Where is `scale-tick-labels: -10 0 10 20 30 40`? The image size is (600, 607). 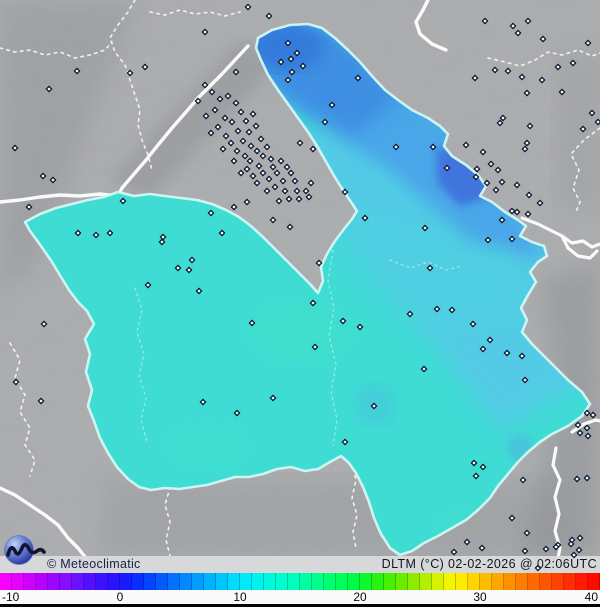 scale-tick-labels: -10 0 10 20 30 40 is located at coordinates (300, 597).